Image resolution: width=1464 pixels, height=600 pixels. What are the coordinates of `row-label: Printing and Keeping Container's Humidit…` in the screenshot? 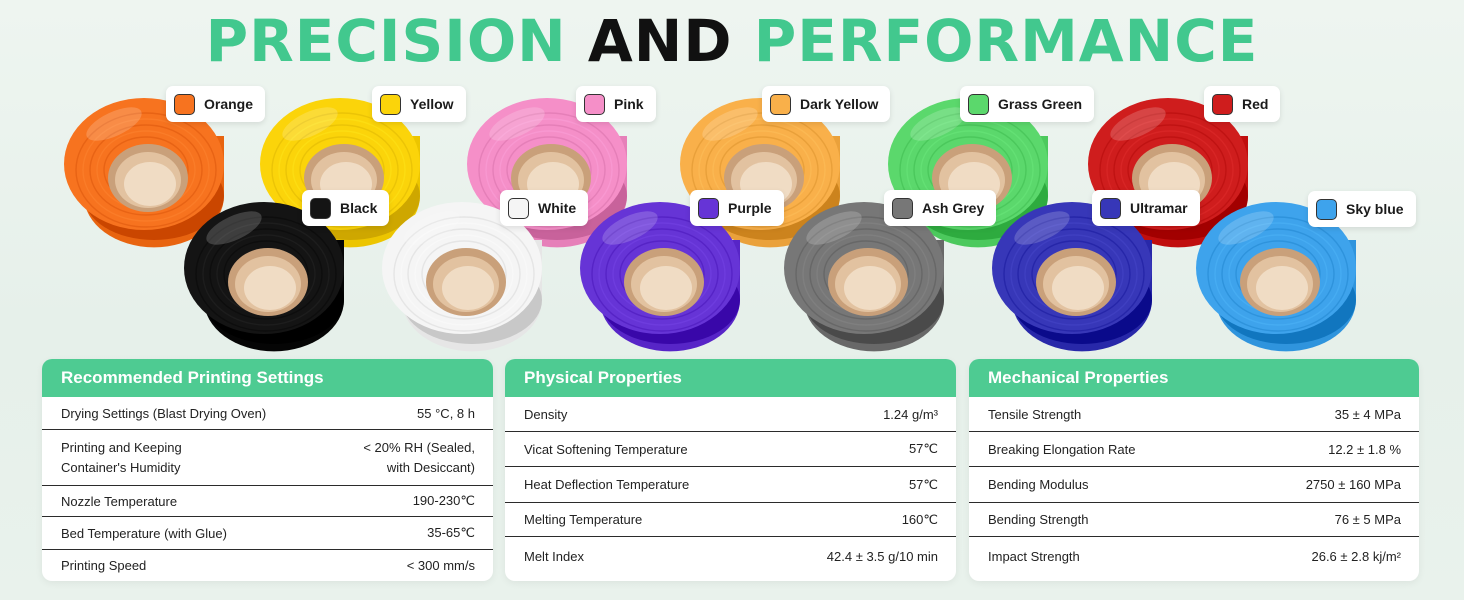 It's located at (121, 457).